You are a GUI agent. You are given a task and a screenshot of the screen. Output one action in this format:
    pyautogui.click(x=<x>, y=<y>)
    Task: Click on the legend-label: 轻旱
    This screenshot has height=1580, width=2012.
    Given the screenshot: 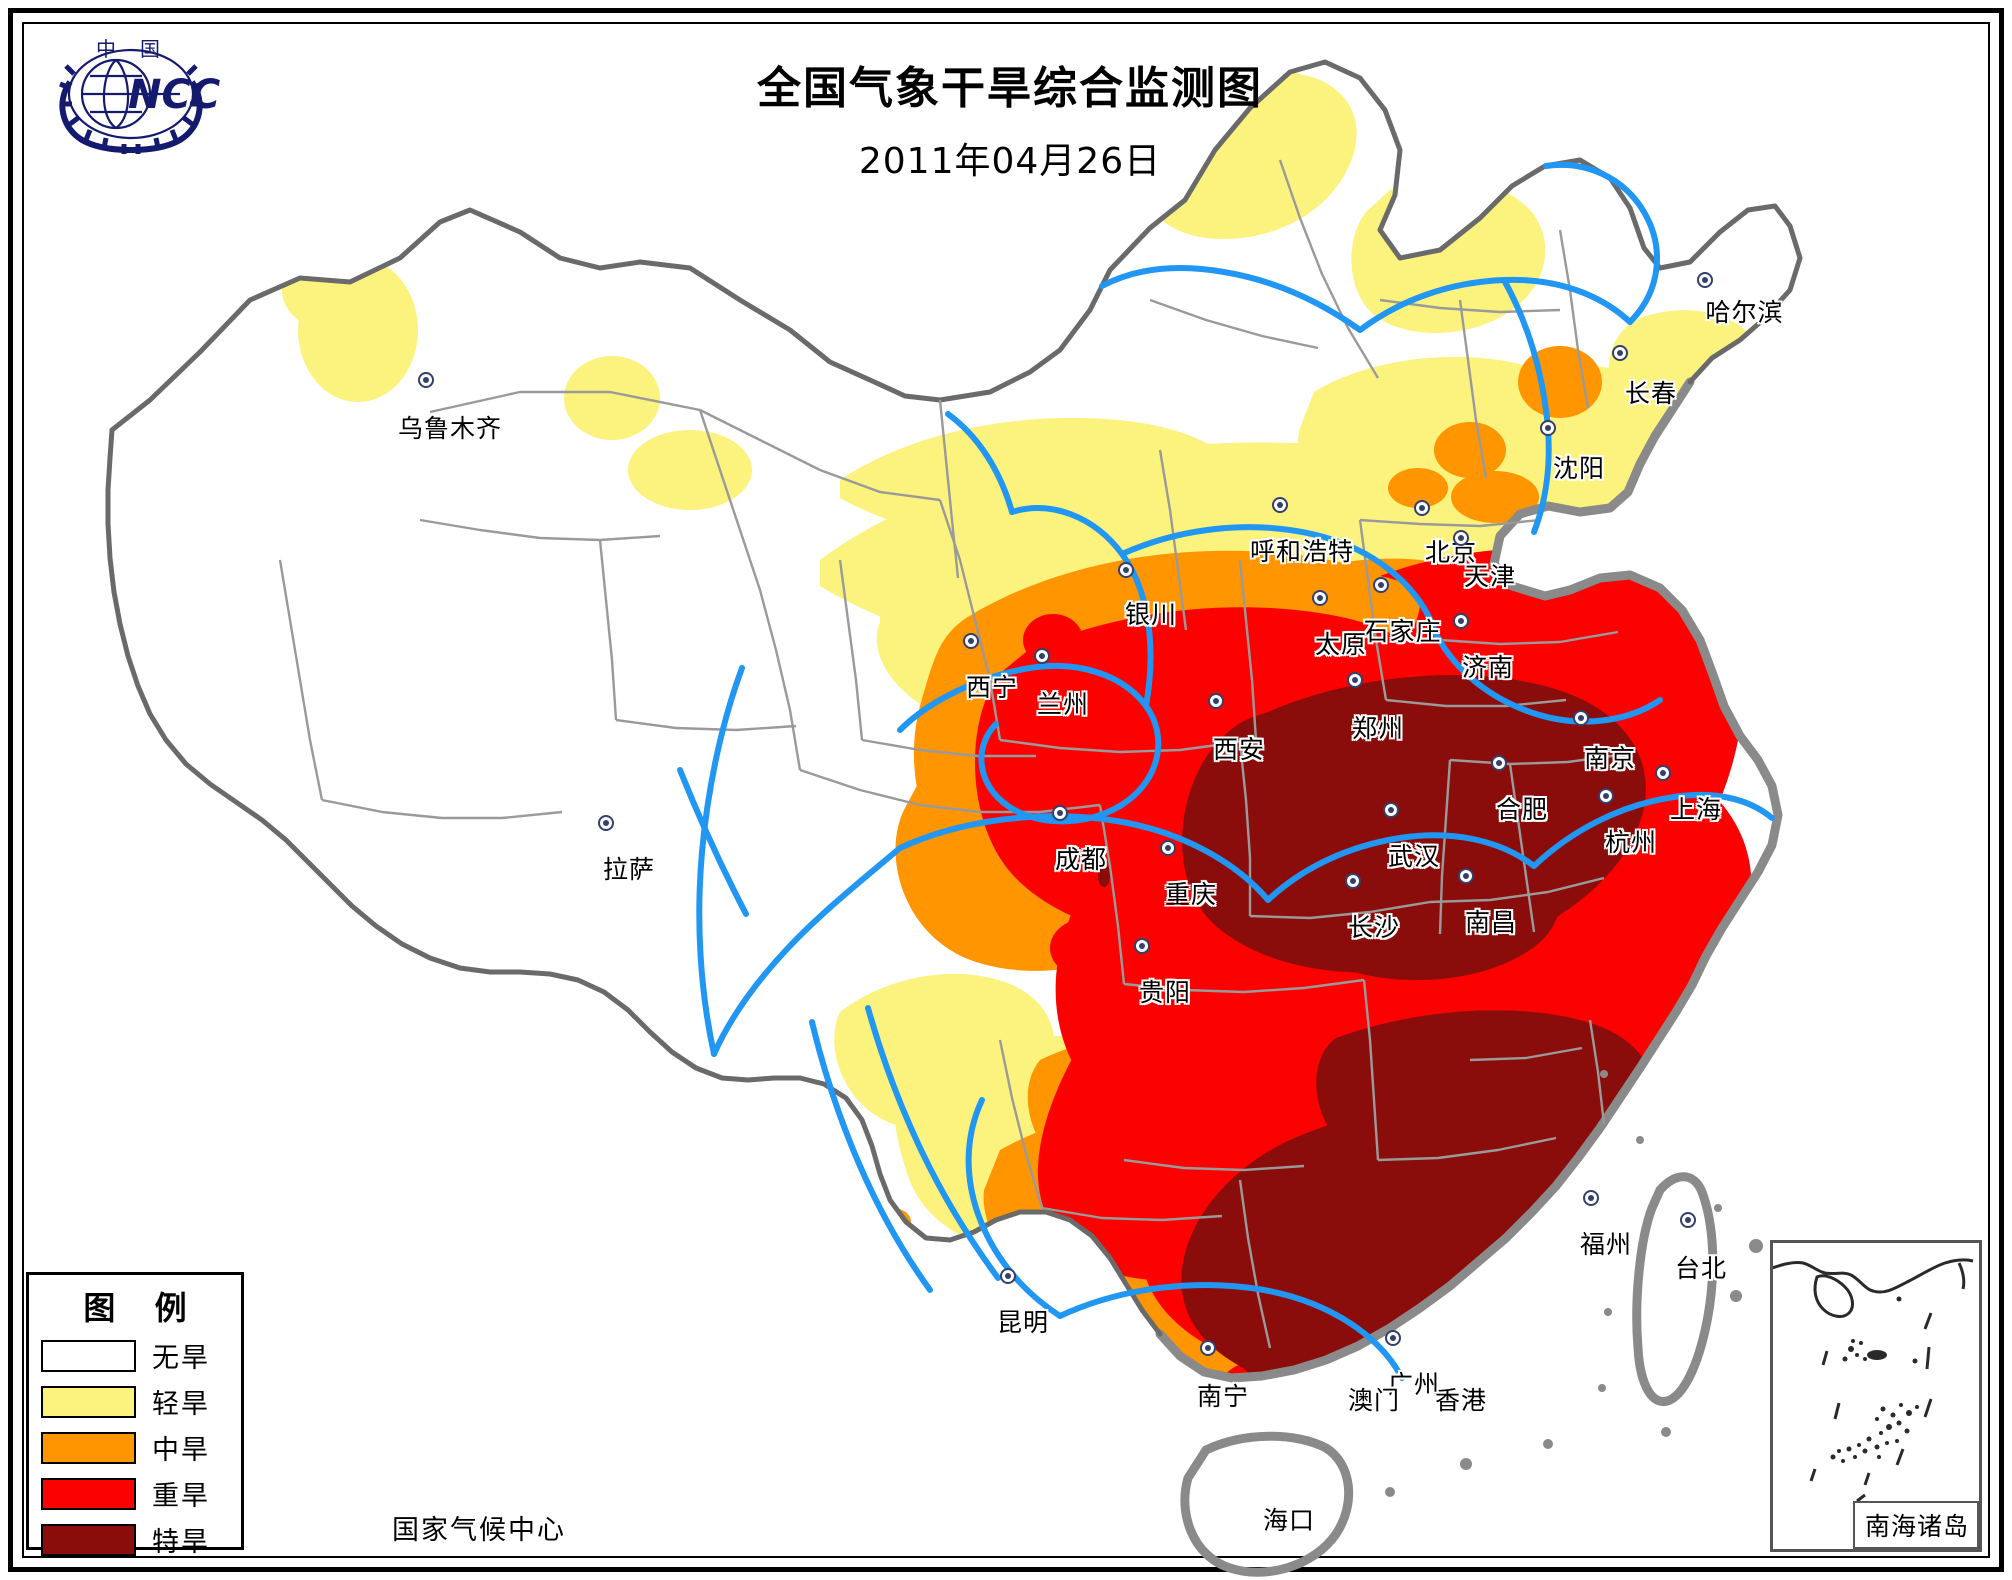 What is the action you would take?
    pyautogui.click(x=181, y=1404)
    